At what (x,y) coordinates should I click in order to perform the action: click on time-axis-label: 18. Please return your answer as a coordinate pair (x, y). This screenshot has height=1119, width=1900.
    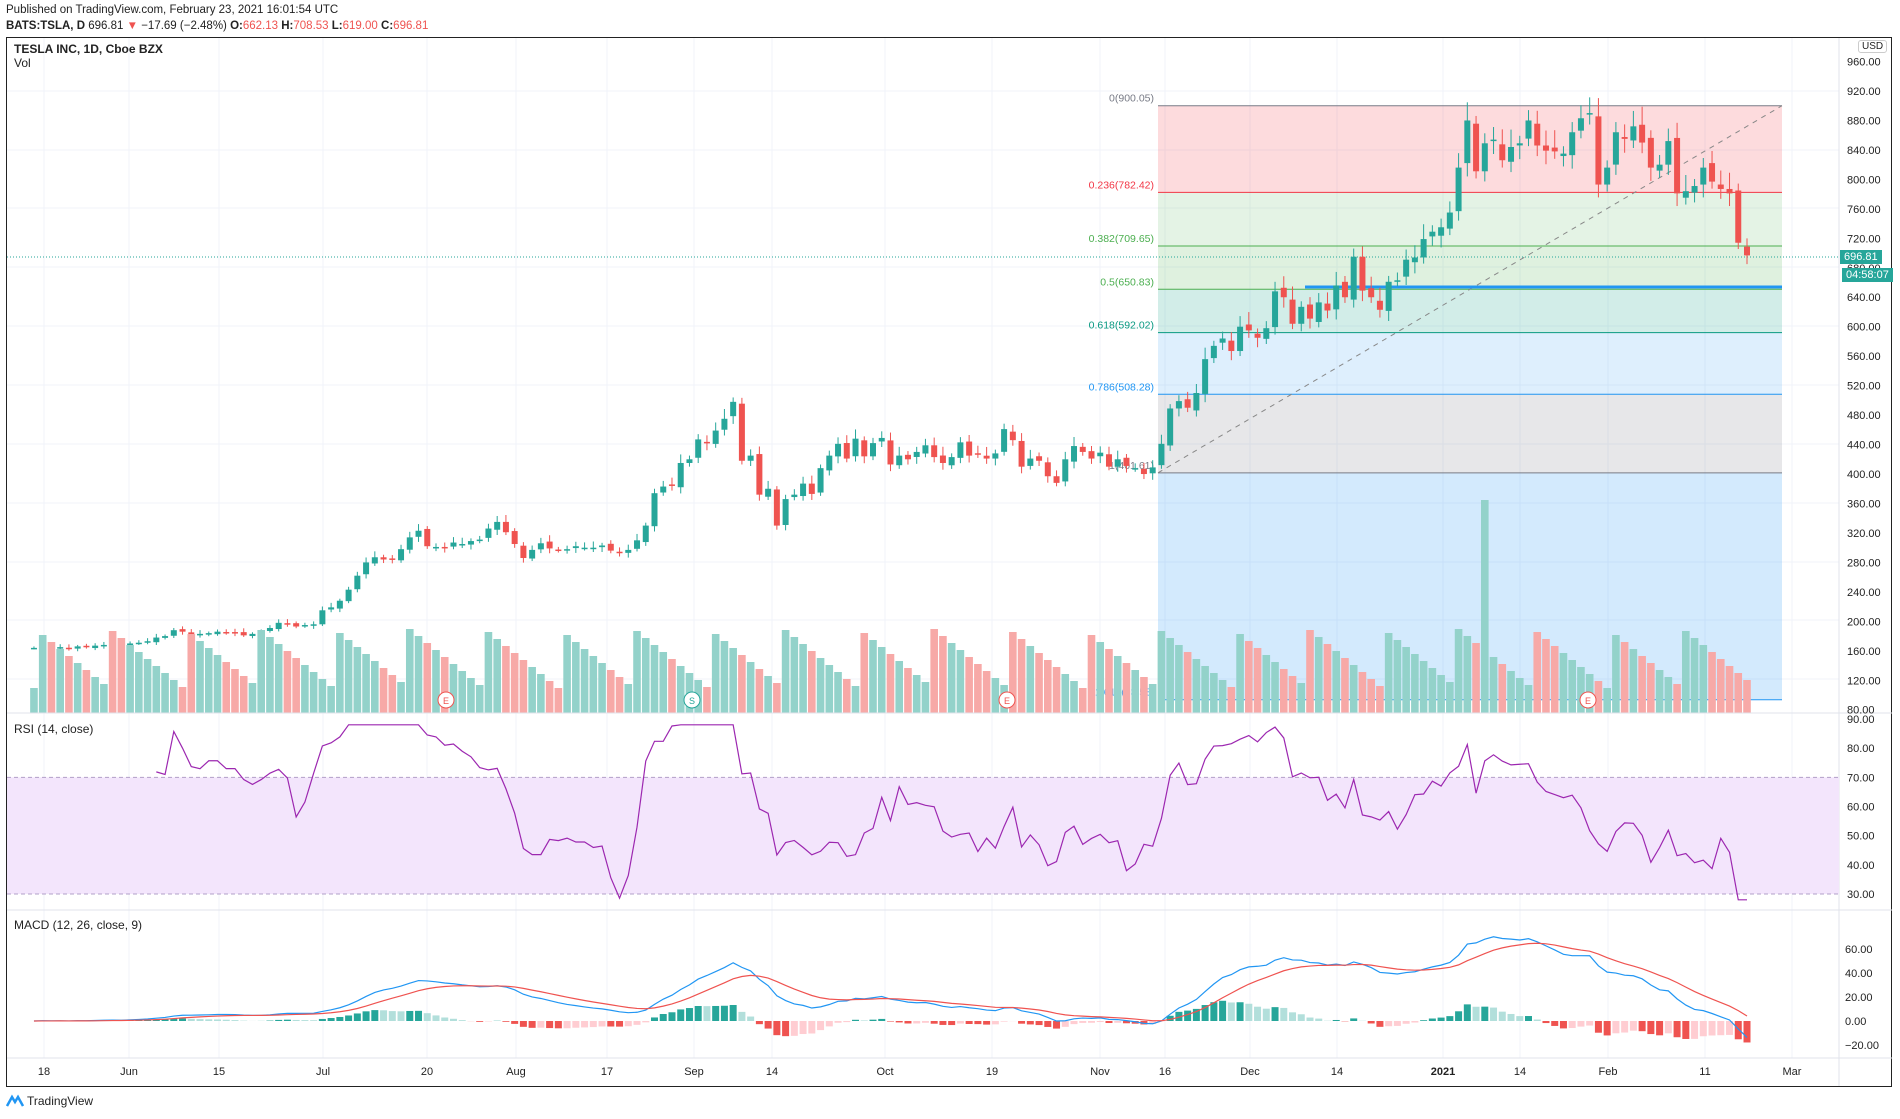
    Looking at the image, I should click on (44, 1072).